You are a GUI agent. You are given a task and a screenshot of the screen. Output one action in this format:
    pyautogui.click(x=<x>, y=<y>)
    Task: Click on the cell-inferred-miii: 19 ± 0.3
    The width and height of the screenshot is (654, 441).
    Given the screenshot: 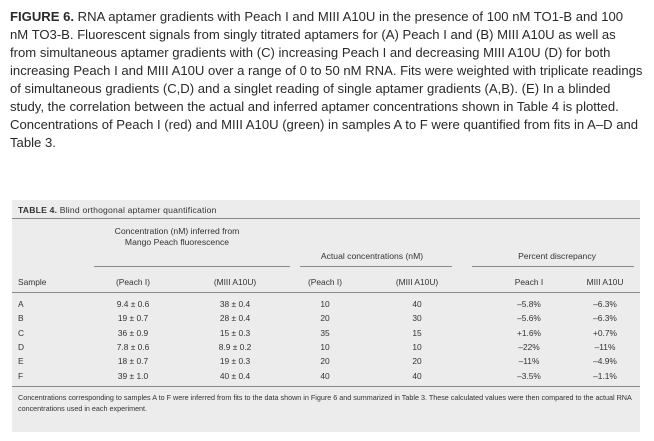 What is the action you would take?
    pyautogui.click(x=235, y=361)
    